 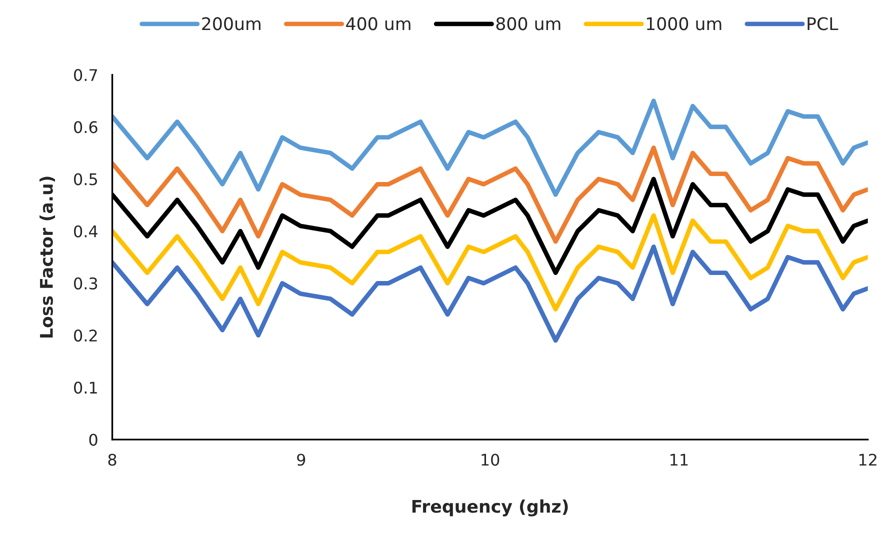 What do you see at coordinates (823, 23) in the screenshot?
I see `legend-label: PCL` at bounding box center [823, 23].